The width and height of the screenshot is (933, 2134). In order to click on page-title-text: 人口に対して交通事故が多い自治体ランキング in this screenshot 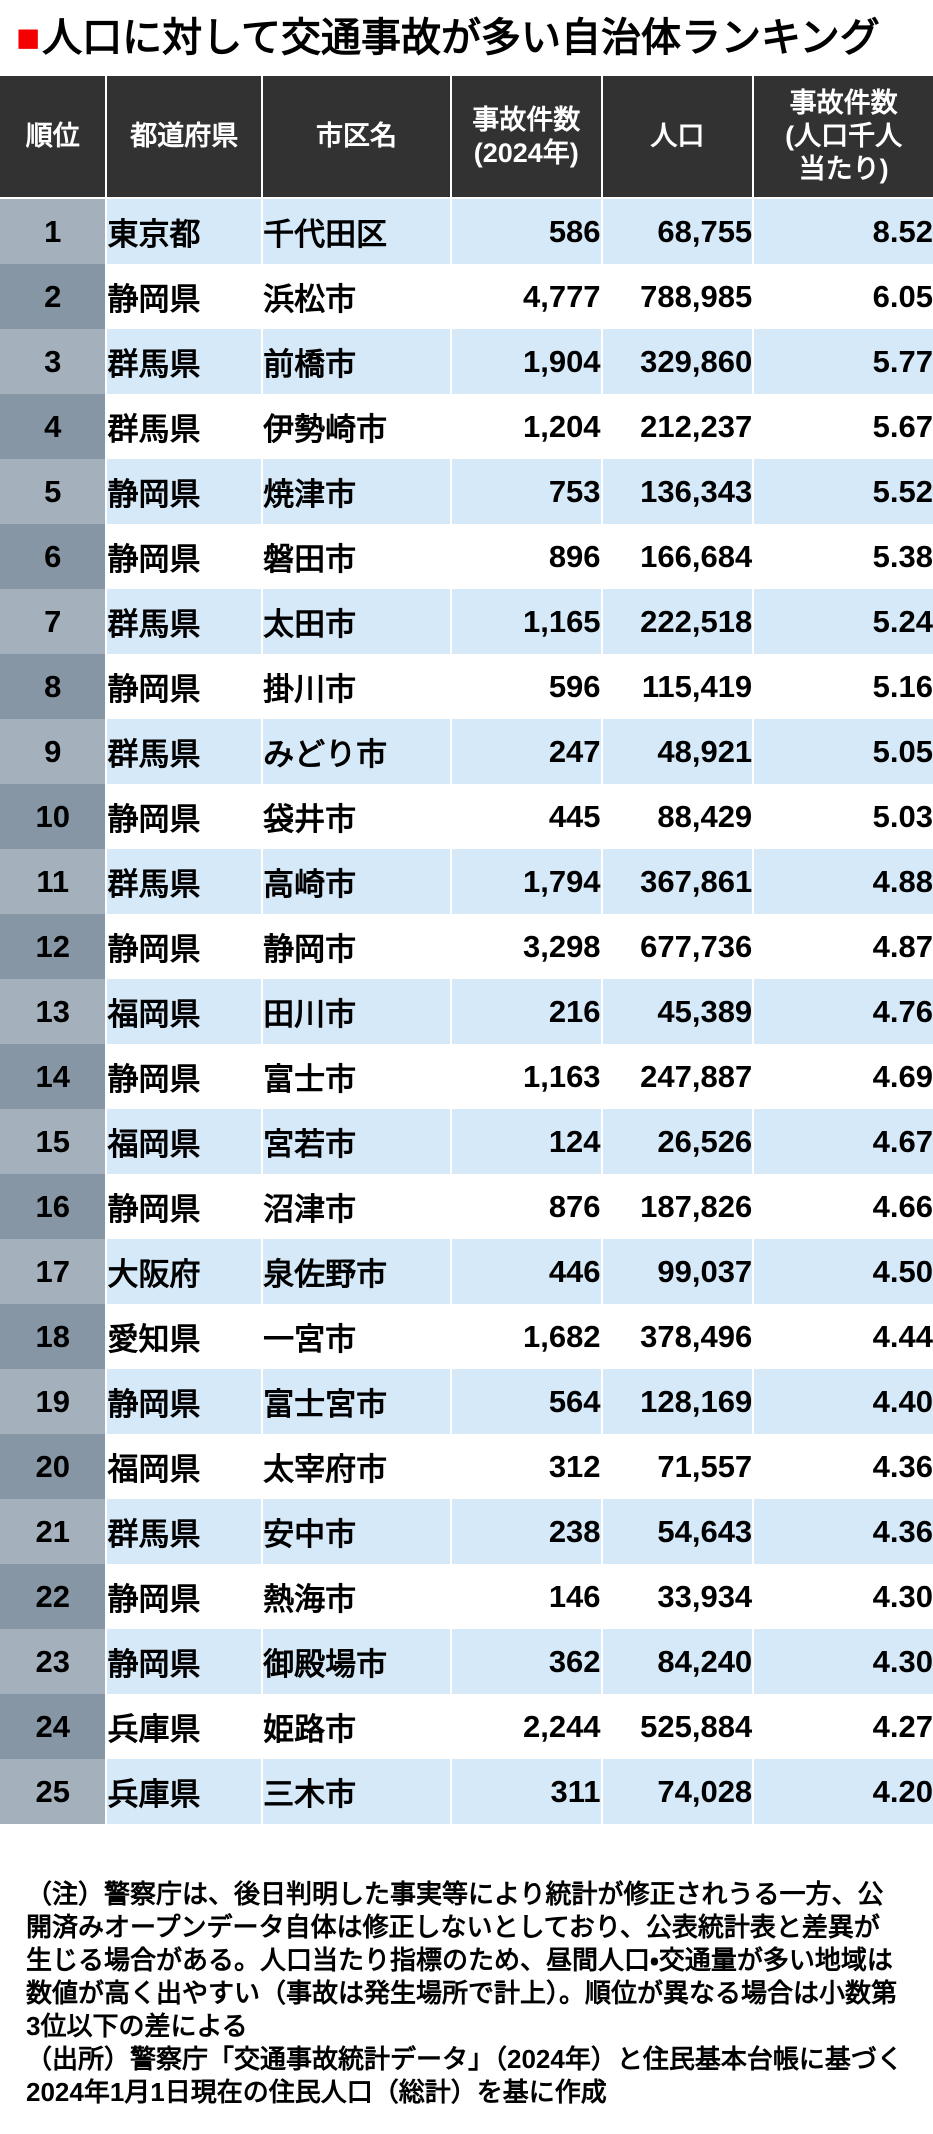, I will do `click(461, 38)`.